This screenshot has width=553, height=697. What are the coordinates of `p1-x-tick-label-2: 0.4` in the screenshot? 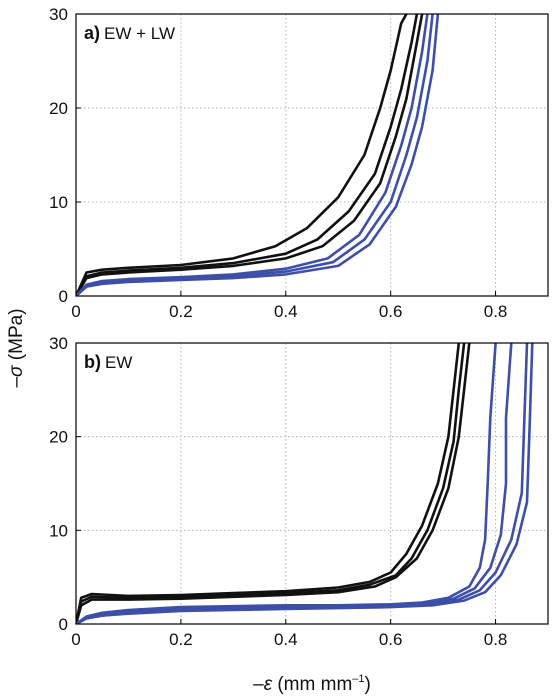 It's located at (286, 639).